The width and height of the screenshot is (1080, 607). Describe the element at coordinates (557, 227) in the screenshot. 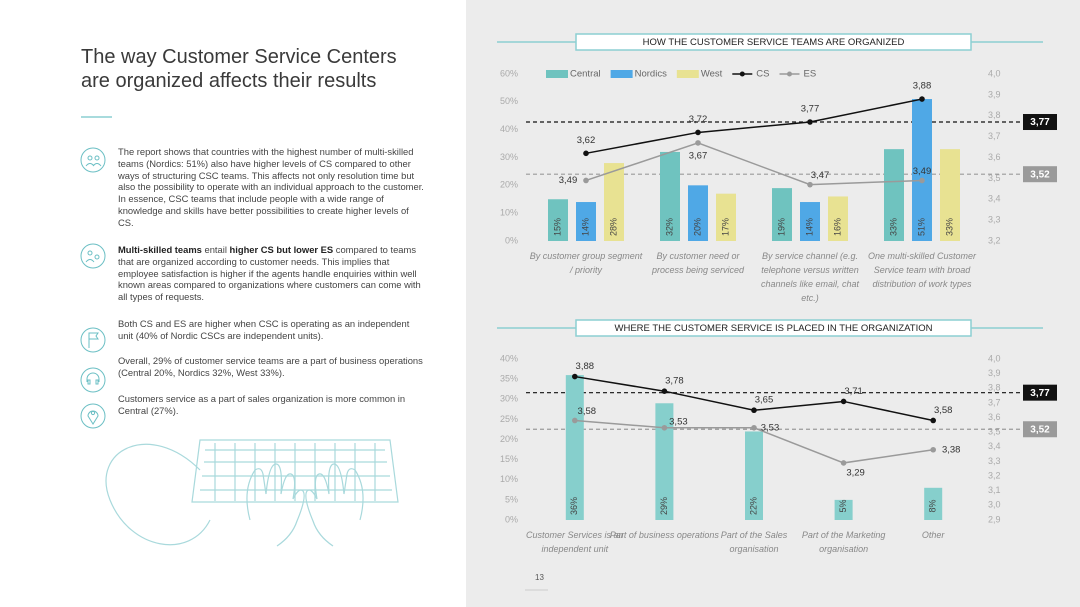

I see `bar-value-label: 15%` at that location.